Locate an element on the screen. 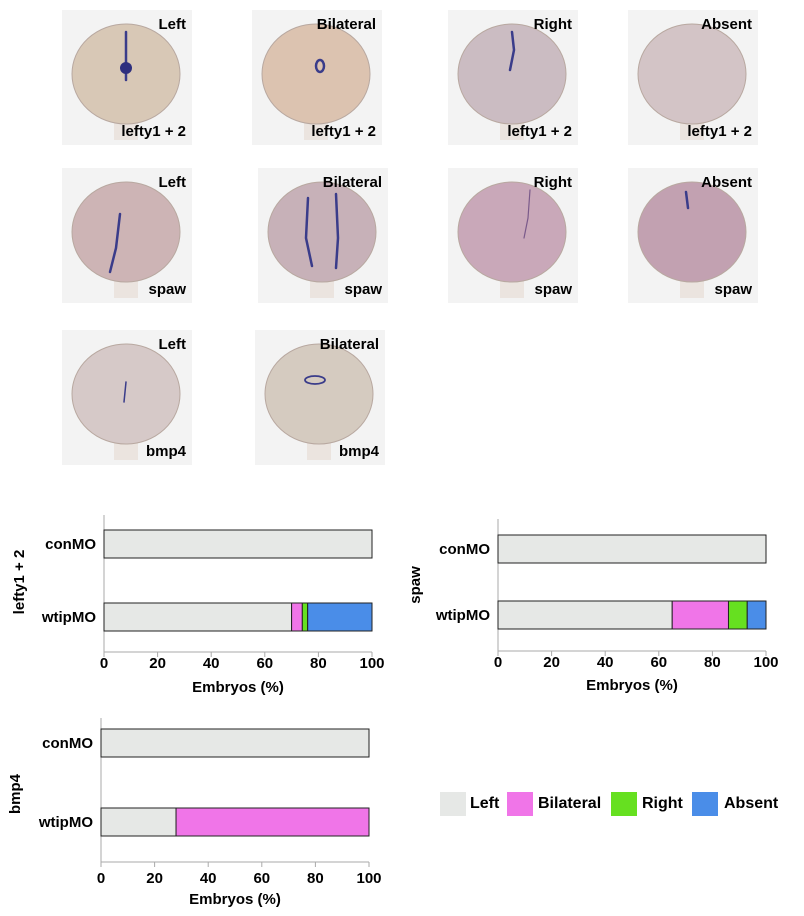 This screenshot has height=916, width=804. embryo-panel: Right spaw is located at coordinates (513, 235).